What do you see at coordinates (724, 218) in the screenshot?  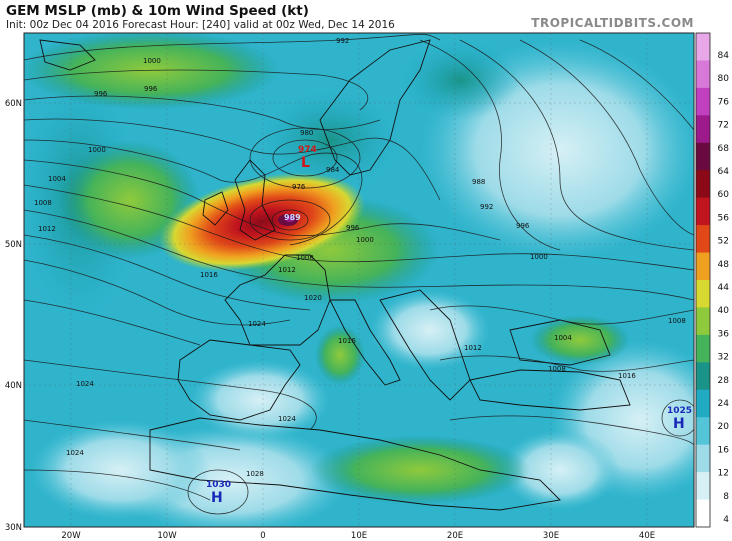 I see `colorbar-tick-label: 56` at bounding box center [724, 218].